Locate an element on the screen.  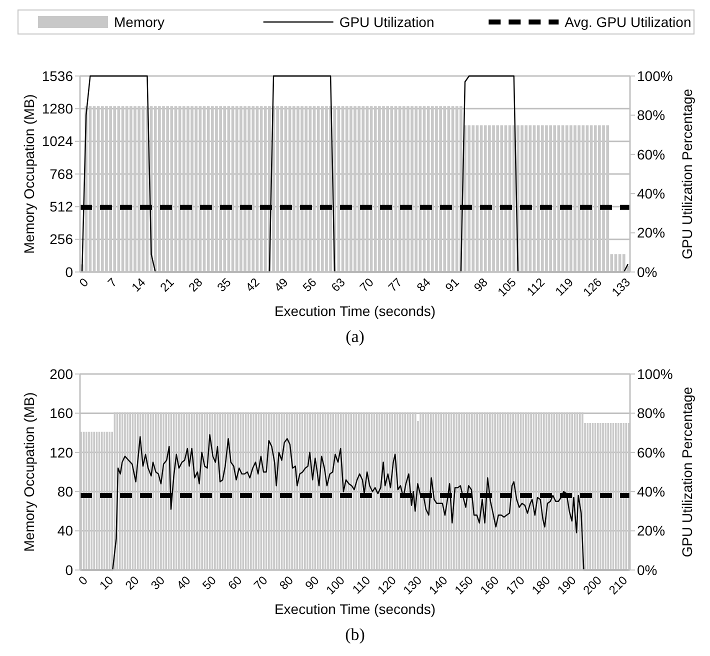
y-tick-label: 80 is located at coordinates (65, 492).